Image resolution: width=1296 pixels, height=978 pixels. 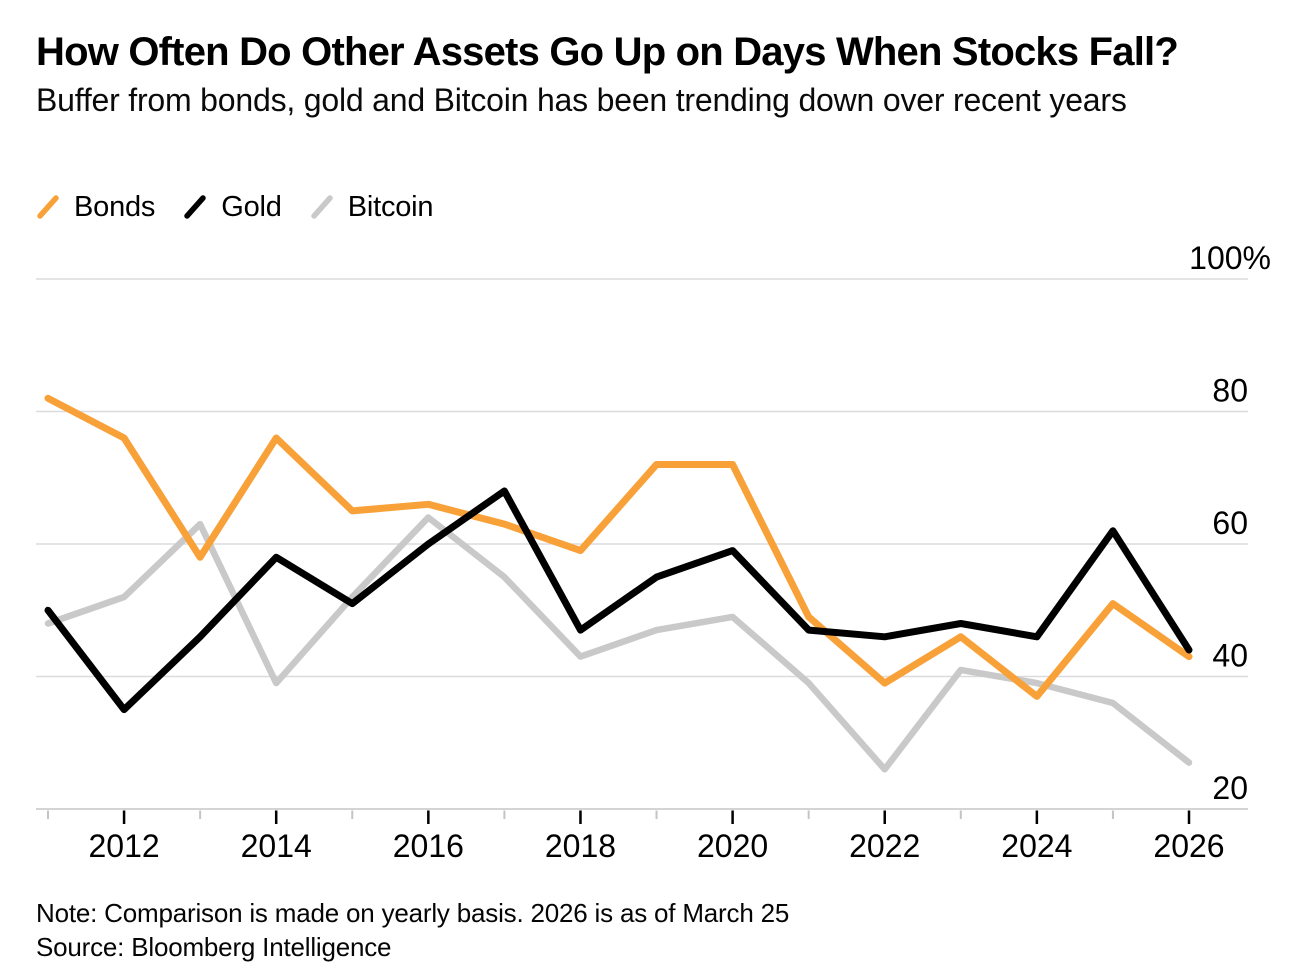 I want to click on x-axis-label: 2018, so click(x=580, y=846).